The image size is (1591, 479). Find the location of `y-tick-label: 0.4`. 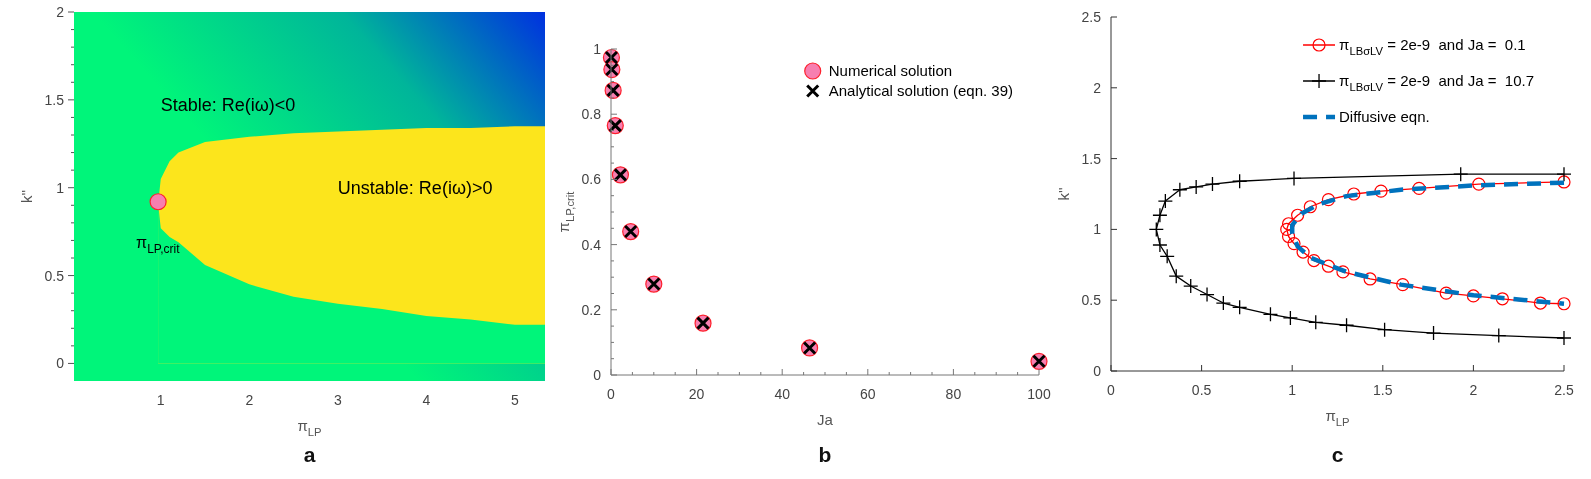

y-tick-label: 0.4 is located at coordinates (591, 244).